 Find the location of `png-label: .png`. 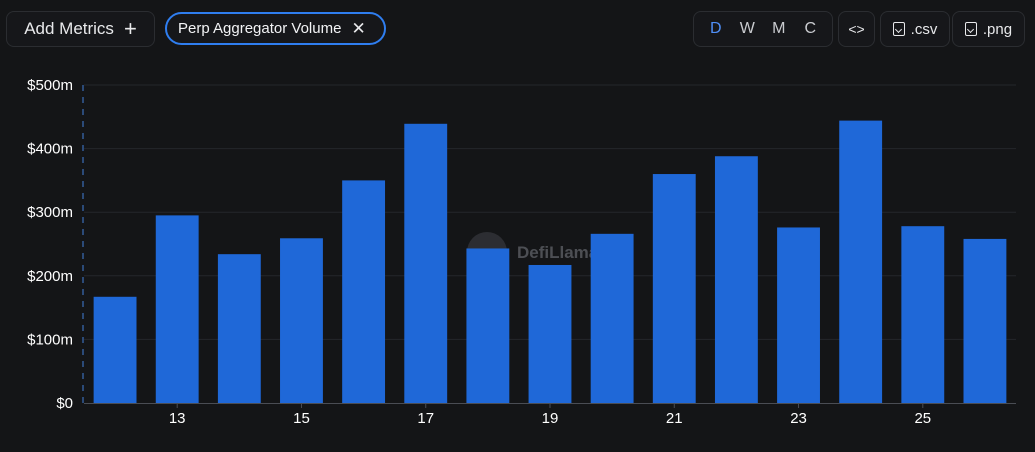

png-label: .png is located at coordinates (997, 29).